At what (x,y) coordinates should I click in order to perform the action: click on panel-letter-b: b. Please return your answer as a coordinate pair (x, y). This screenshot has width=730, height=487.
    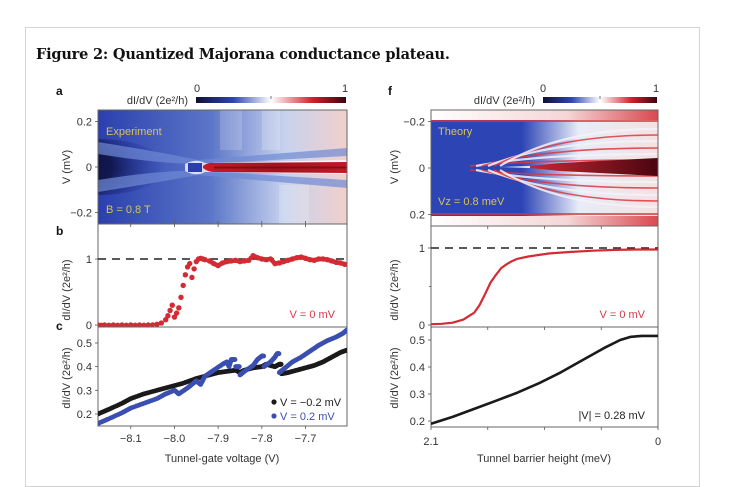
    Looking at the image, I should click on (59, 231).